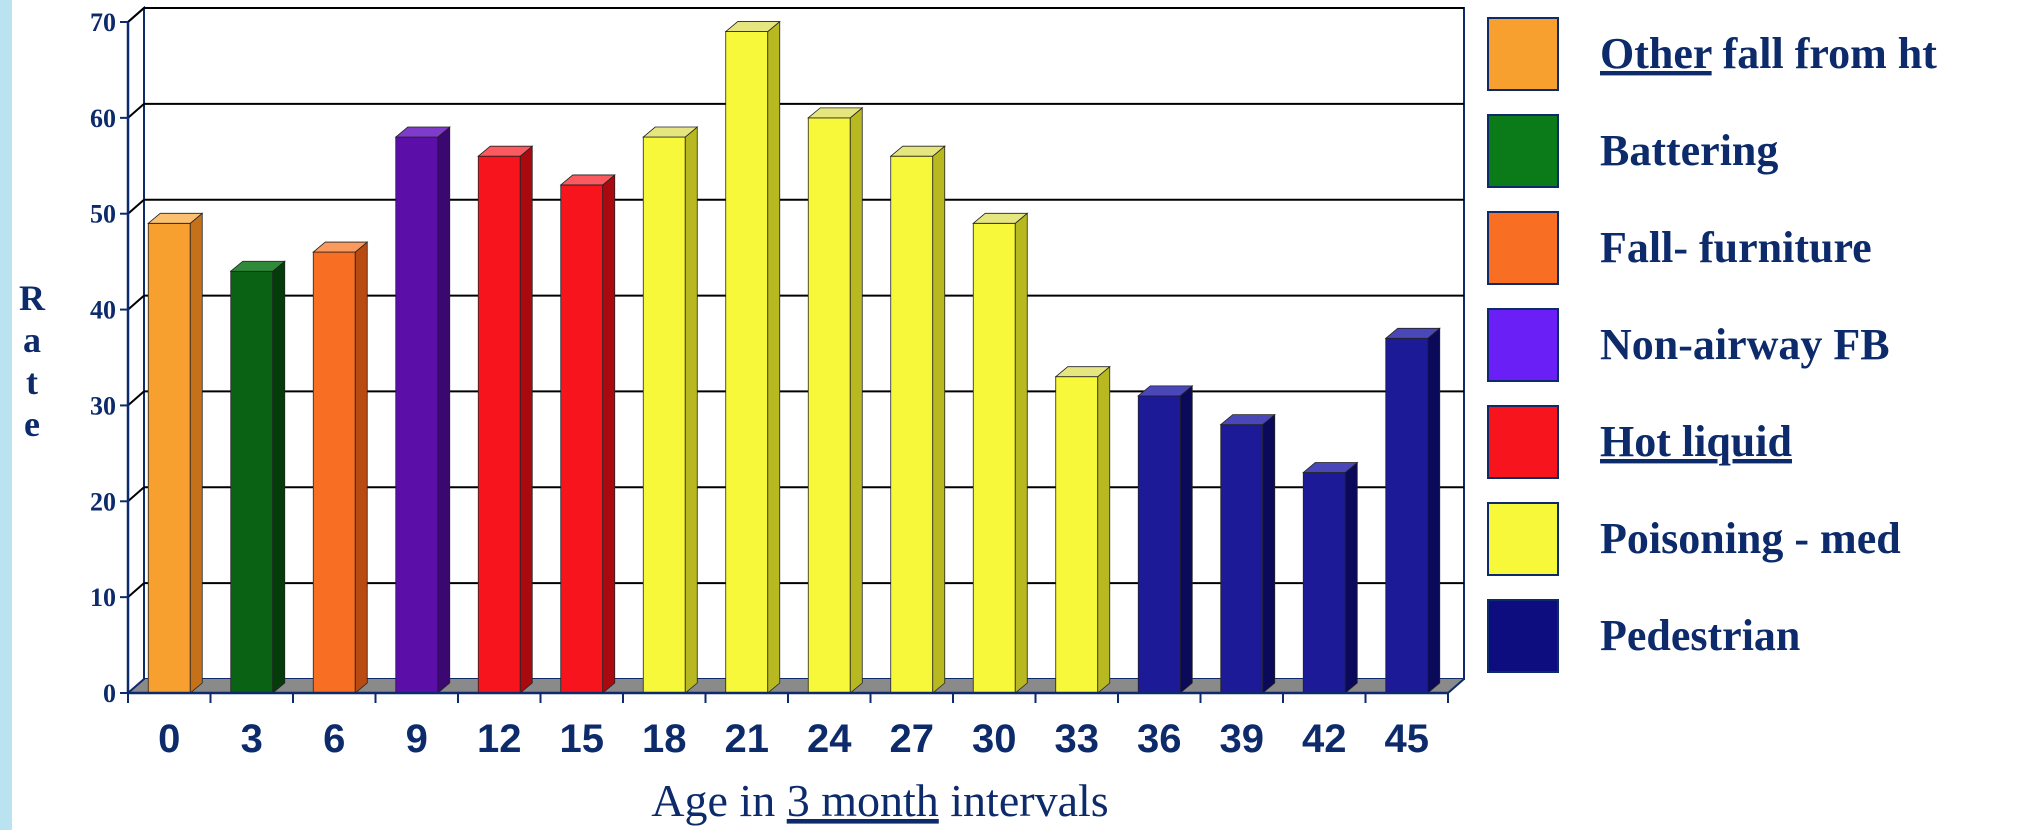 Image resolution: width=2023 pixels, height=830 pixels. I want to click on legend-item: Other fall from ht, so click(1712, 54).